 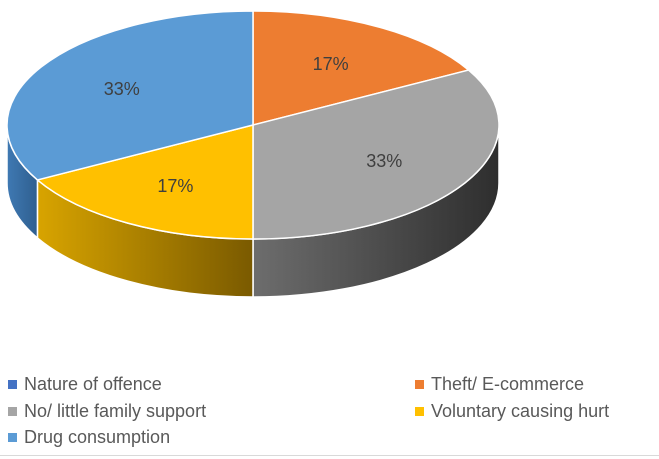 I want to click on legend-label: Theft/ E-commerce, so click(x=508, y=384).